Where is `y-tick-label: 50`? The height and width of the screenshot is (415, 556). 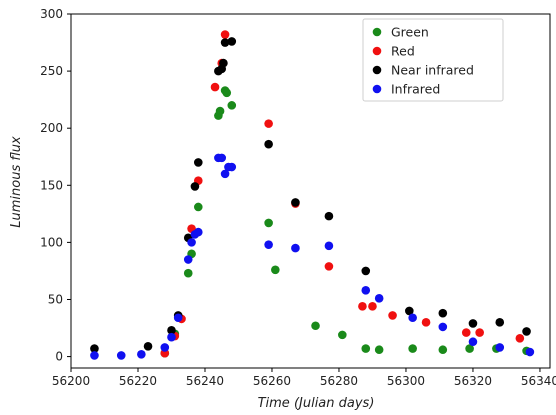 y-tick-label: 50 is located at coordinates (55, 299).